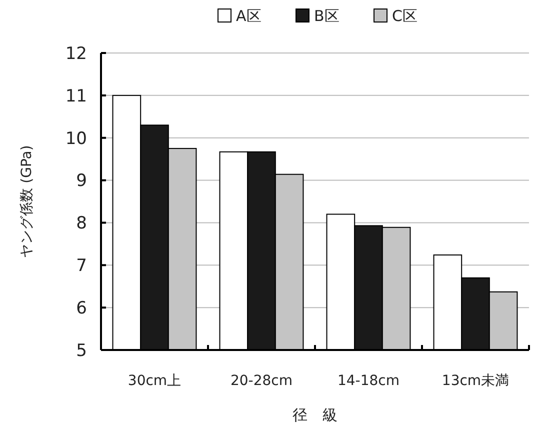  Describe the element at coordinates (315, 415) in the screenshot. I see `x-axis-title: 径 級` at that location.